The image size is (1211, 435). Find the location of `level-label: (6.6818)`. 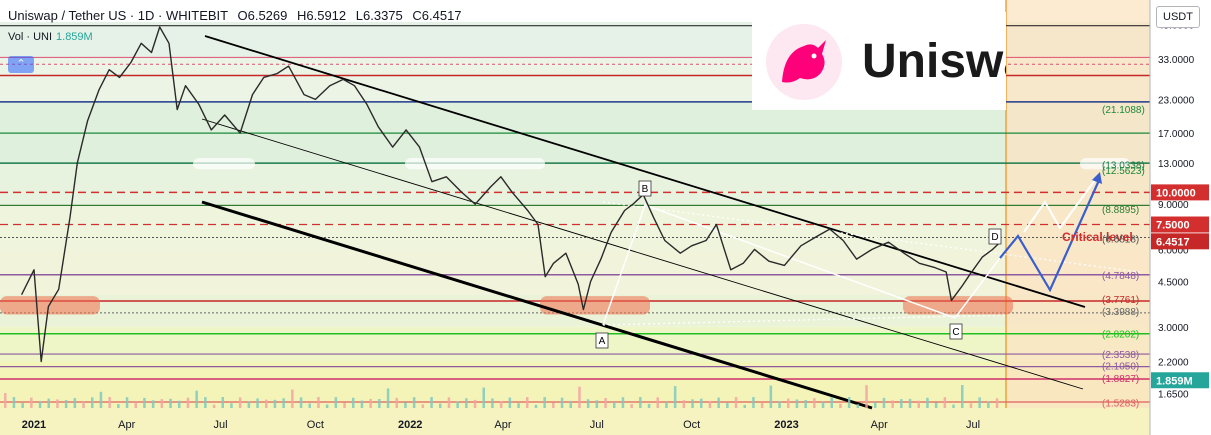

level-label: (6.6818) is located at coordinates (1120, 239).